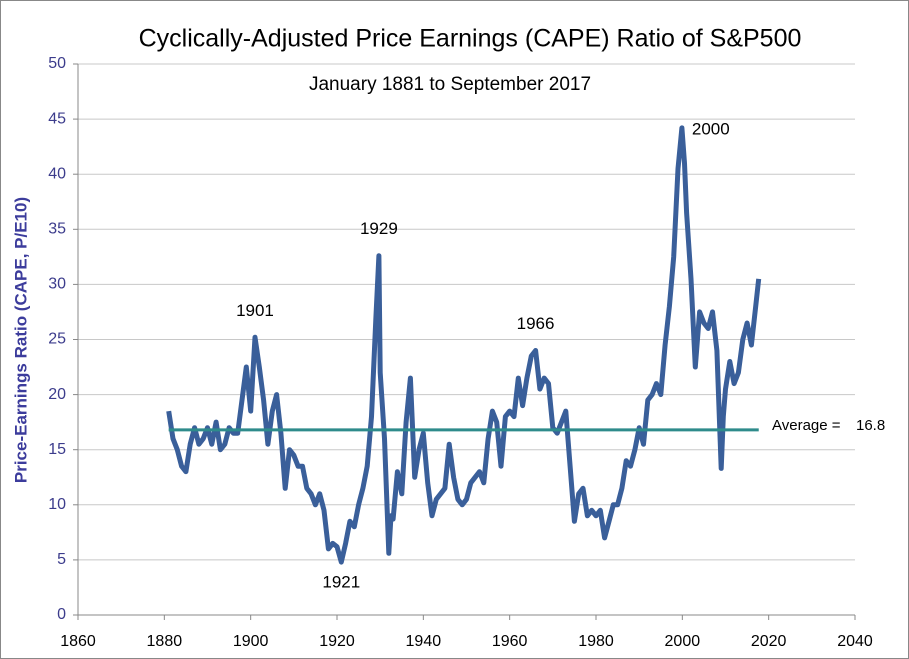 The width and height of the screenshot is (909, 659). What do you see at coordinates (379, 228) in the screenshot?
I see `annotation: 1929` at bounding box center [379, 228].